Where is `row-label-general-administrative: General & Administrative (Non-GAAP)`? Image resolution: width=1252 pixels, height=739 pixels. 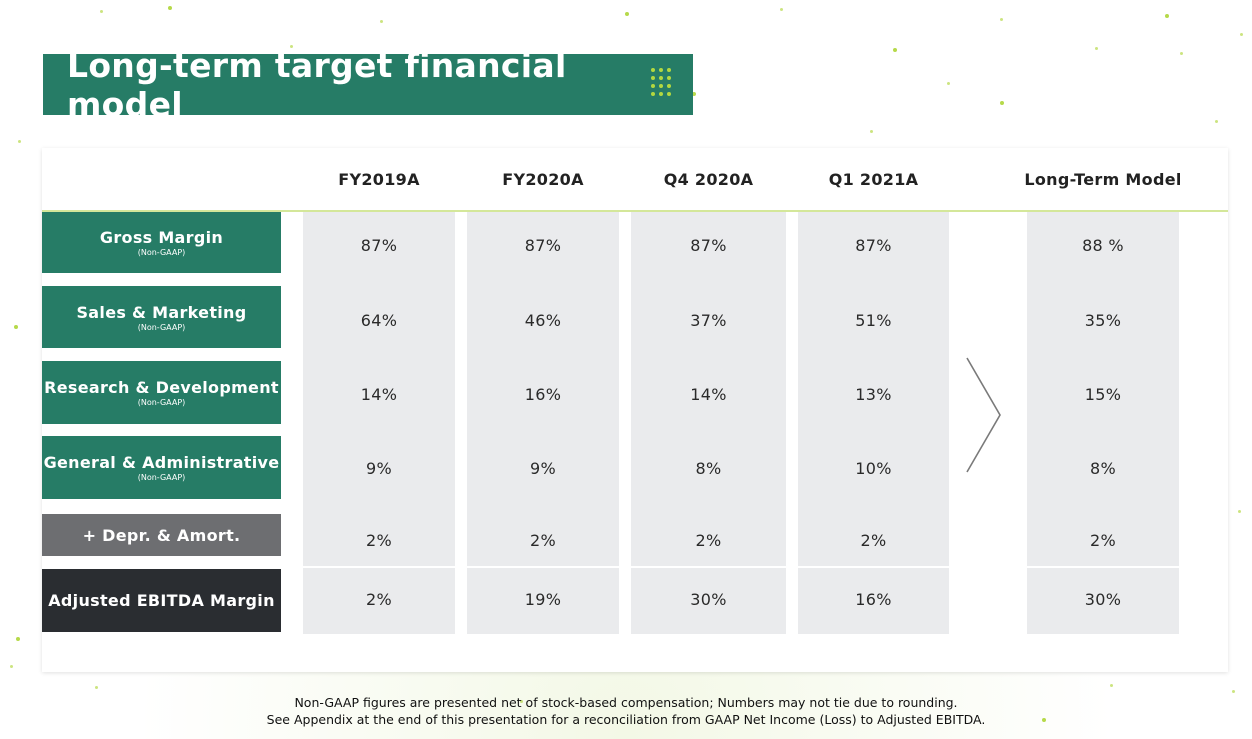 row-label-general-administrative: General & Administrative (Non-GAAP) is located at coordinates (161, 467).